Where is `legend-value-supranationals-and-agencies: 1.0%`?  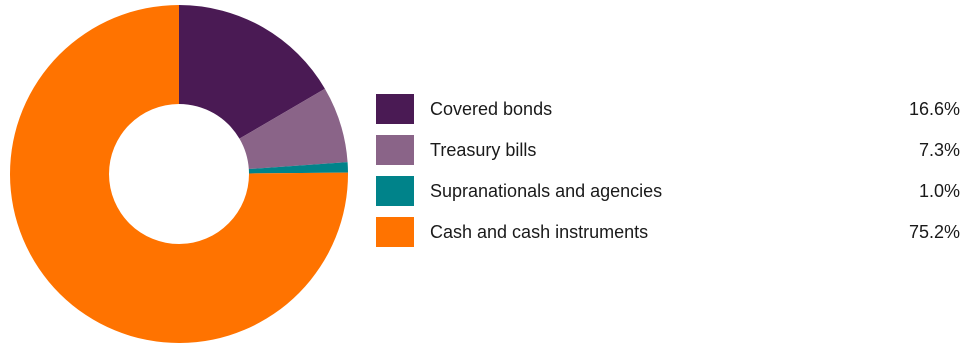 legend-value-supranationals-and-agencies: 1.0% is located at coordinates (939, 190).